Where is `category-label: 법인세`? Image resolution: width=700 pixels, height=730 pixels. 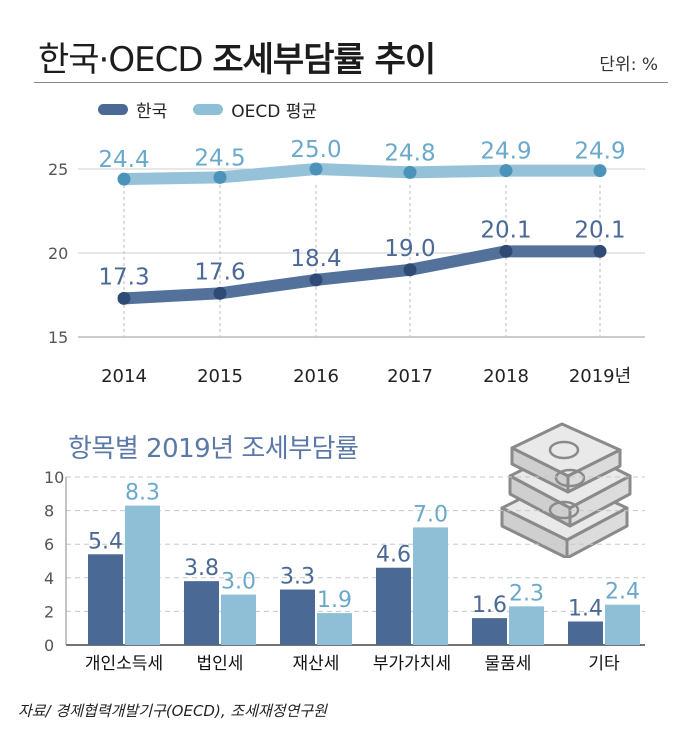
category-label: 법인세 is located at coordinates (220, 664).